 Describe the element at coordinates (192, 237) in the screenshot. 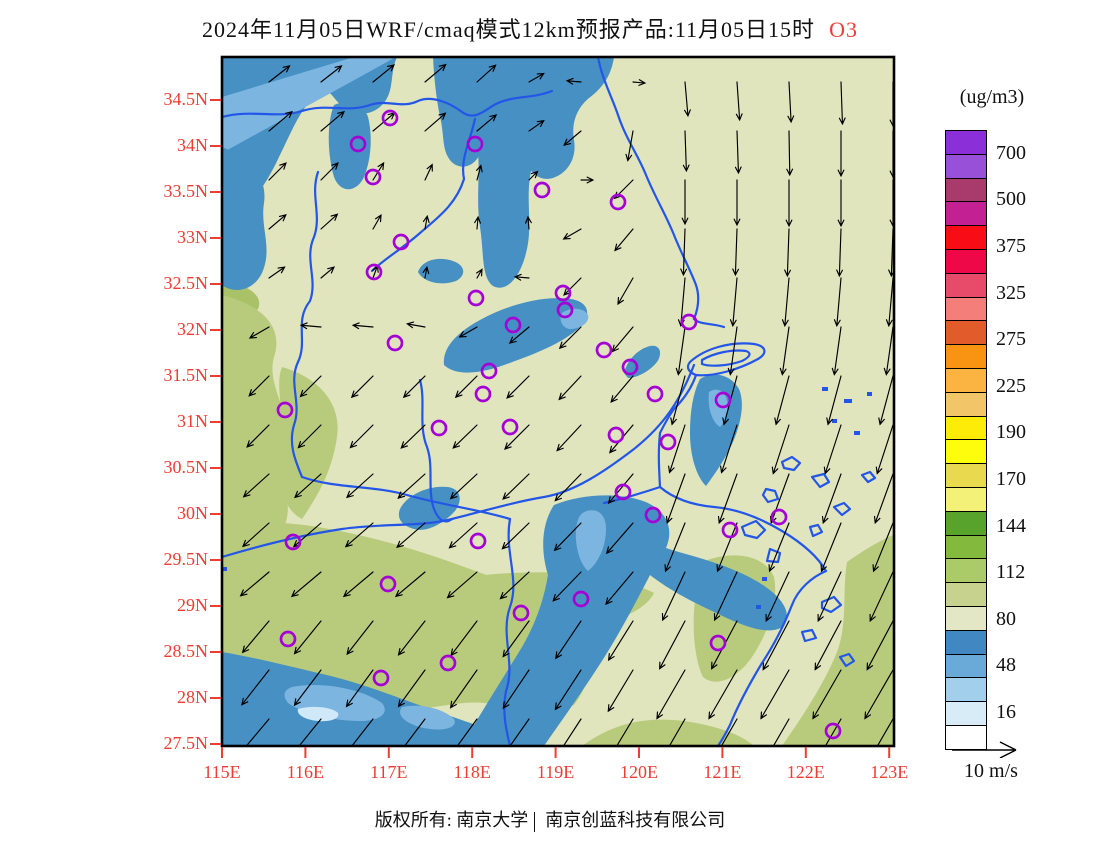

I see `lat-label: 33N` at that location.